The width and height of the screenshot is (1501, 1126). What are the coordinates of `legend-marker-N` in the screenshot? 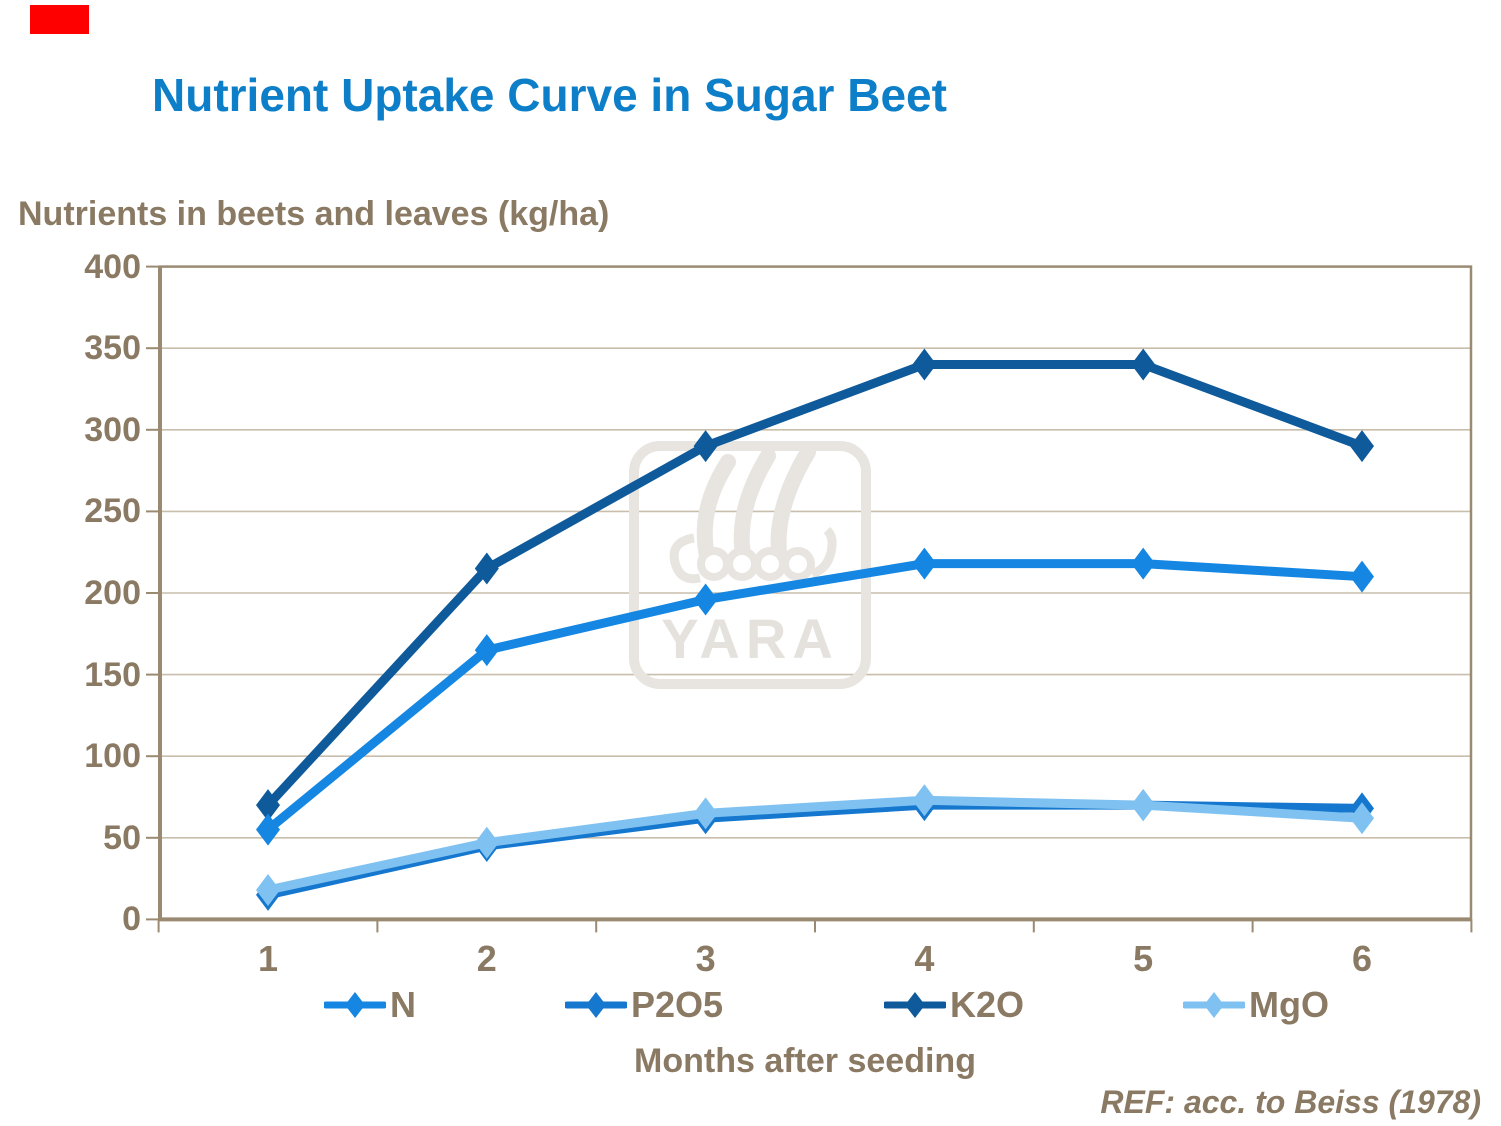 It's located at (355, 1005).